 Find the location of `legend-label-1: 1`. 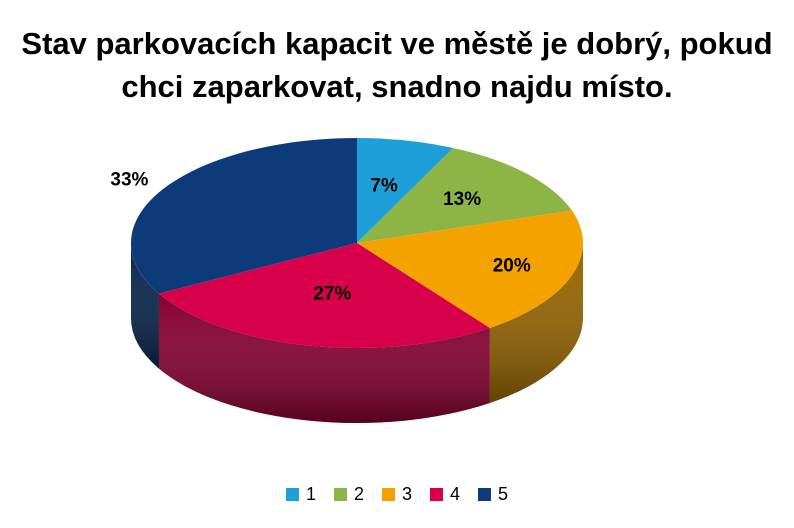

legend-label-1: 1 is located at coordinates (310, 494).